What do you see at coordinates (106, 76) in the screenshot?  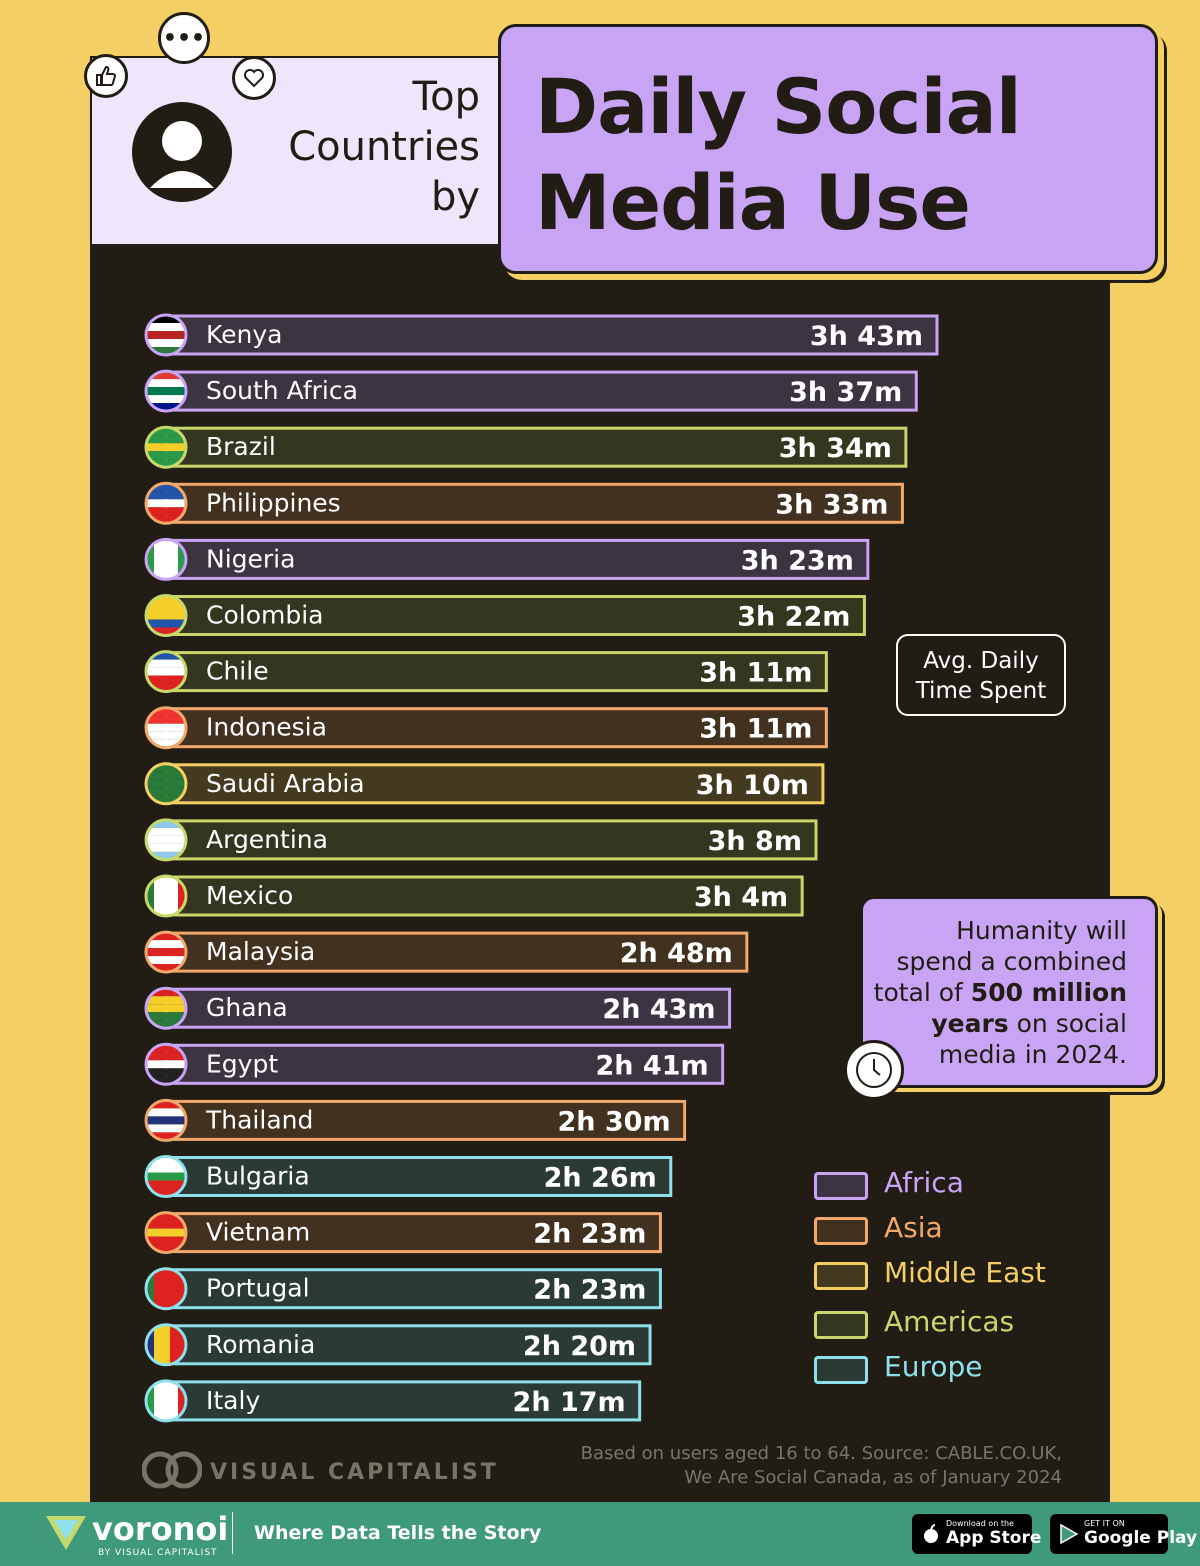 I see `thumbs-up-icon` at bounding box center [106, 76].